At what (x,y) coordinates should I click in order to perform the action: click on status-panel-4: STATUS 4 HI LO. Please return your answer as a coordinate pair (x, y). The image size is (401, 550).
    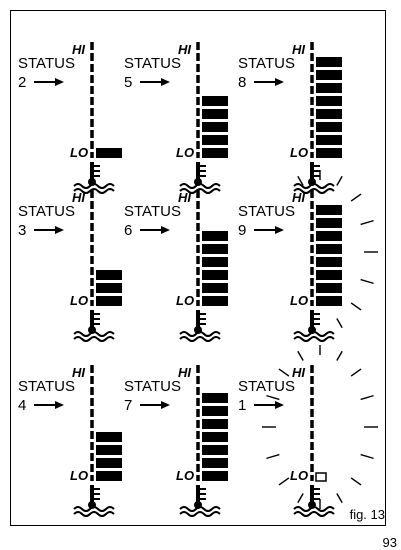
    Looking at the image, I should click on (70, 441).